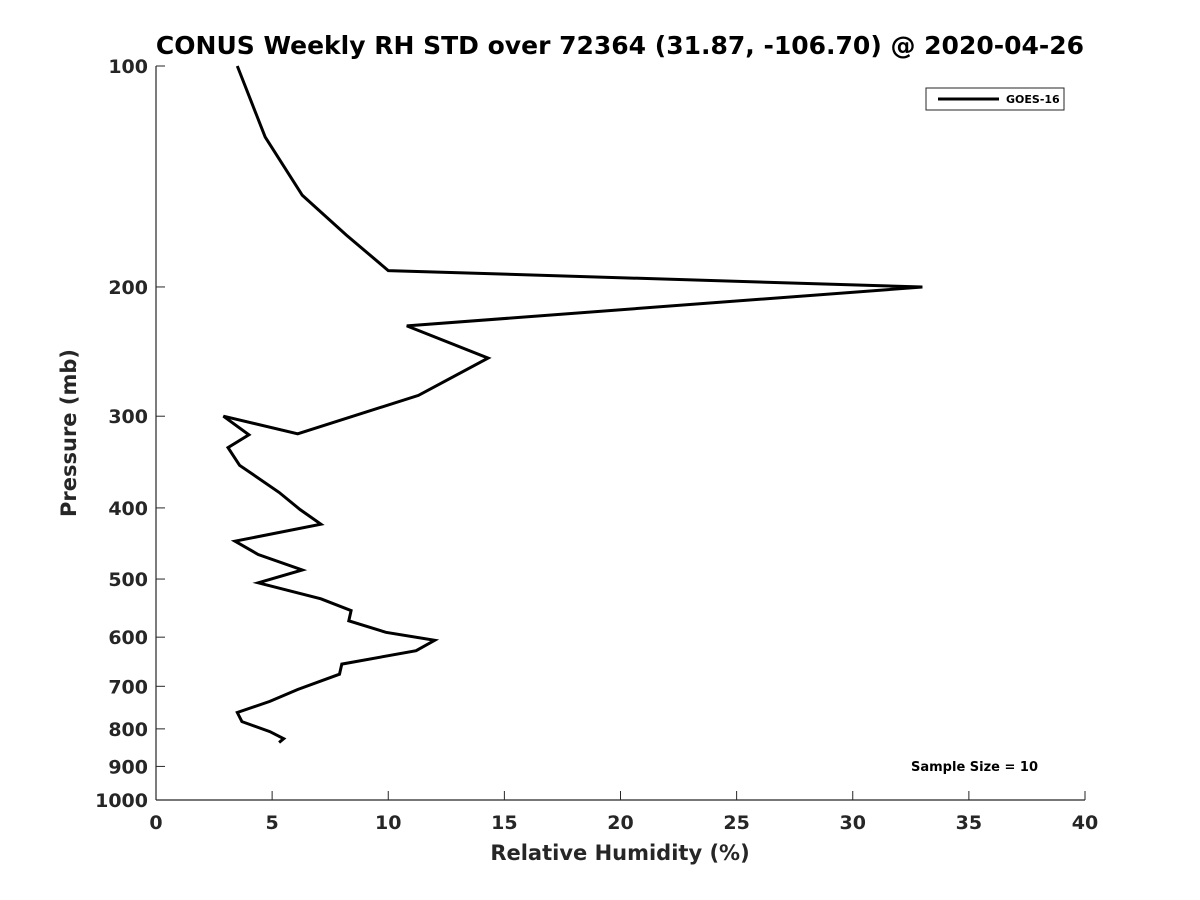 This screenshot has width=1200, height=900. I want to click on x-tick-label: 10, so click(388, 823).